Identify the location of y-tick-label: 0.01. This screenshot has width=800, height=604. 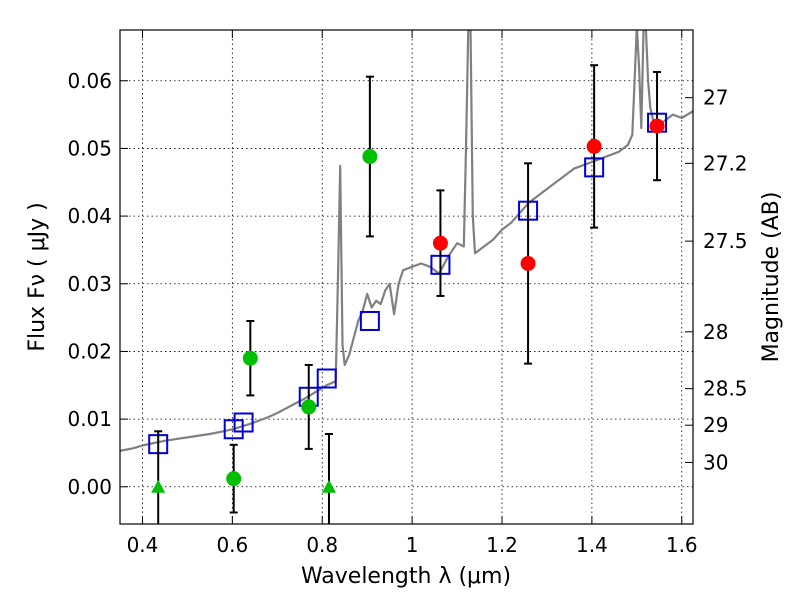
(89, 419).